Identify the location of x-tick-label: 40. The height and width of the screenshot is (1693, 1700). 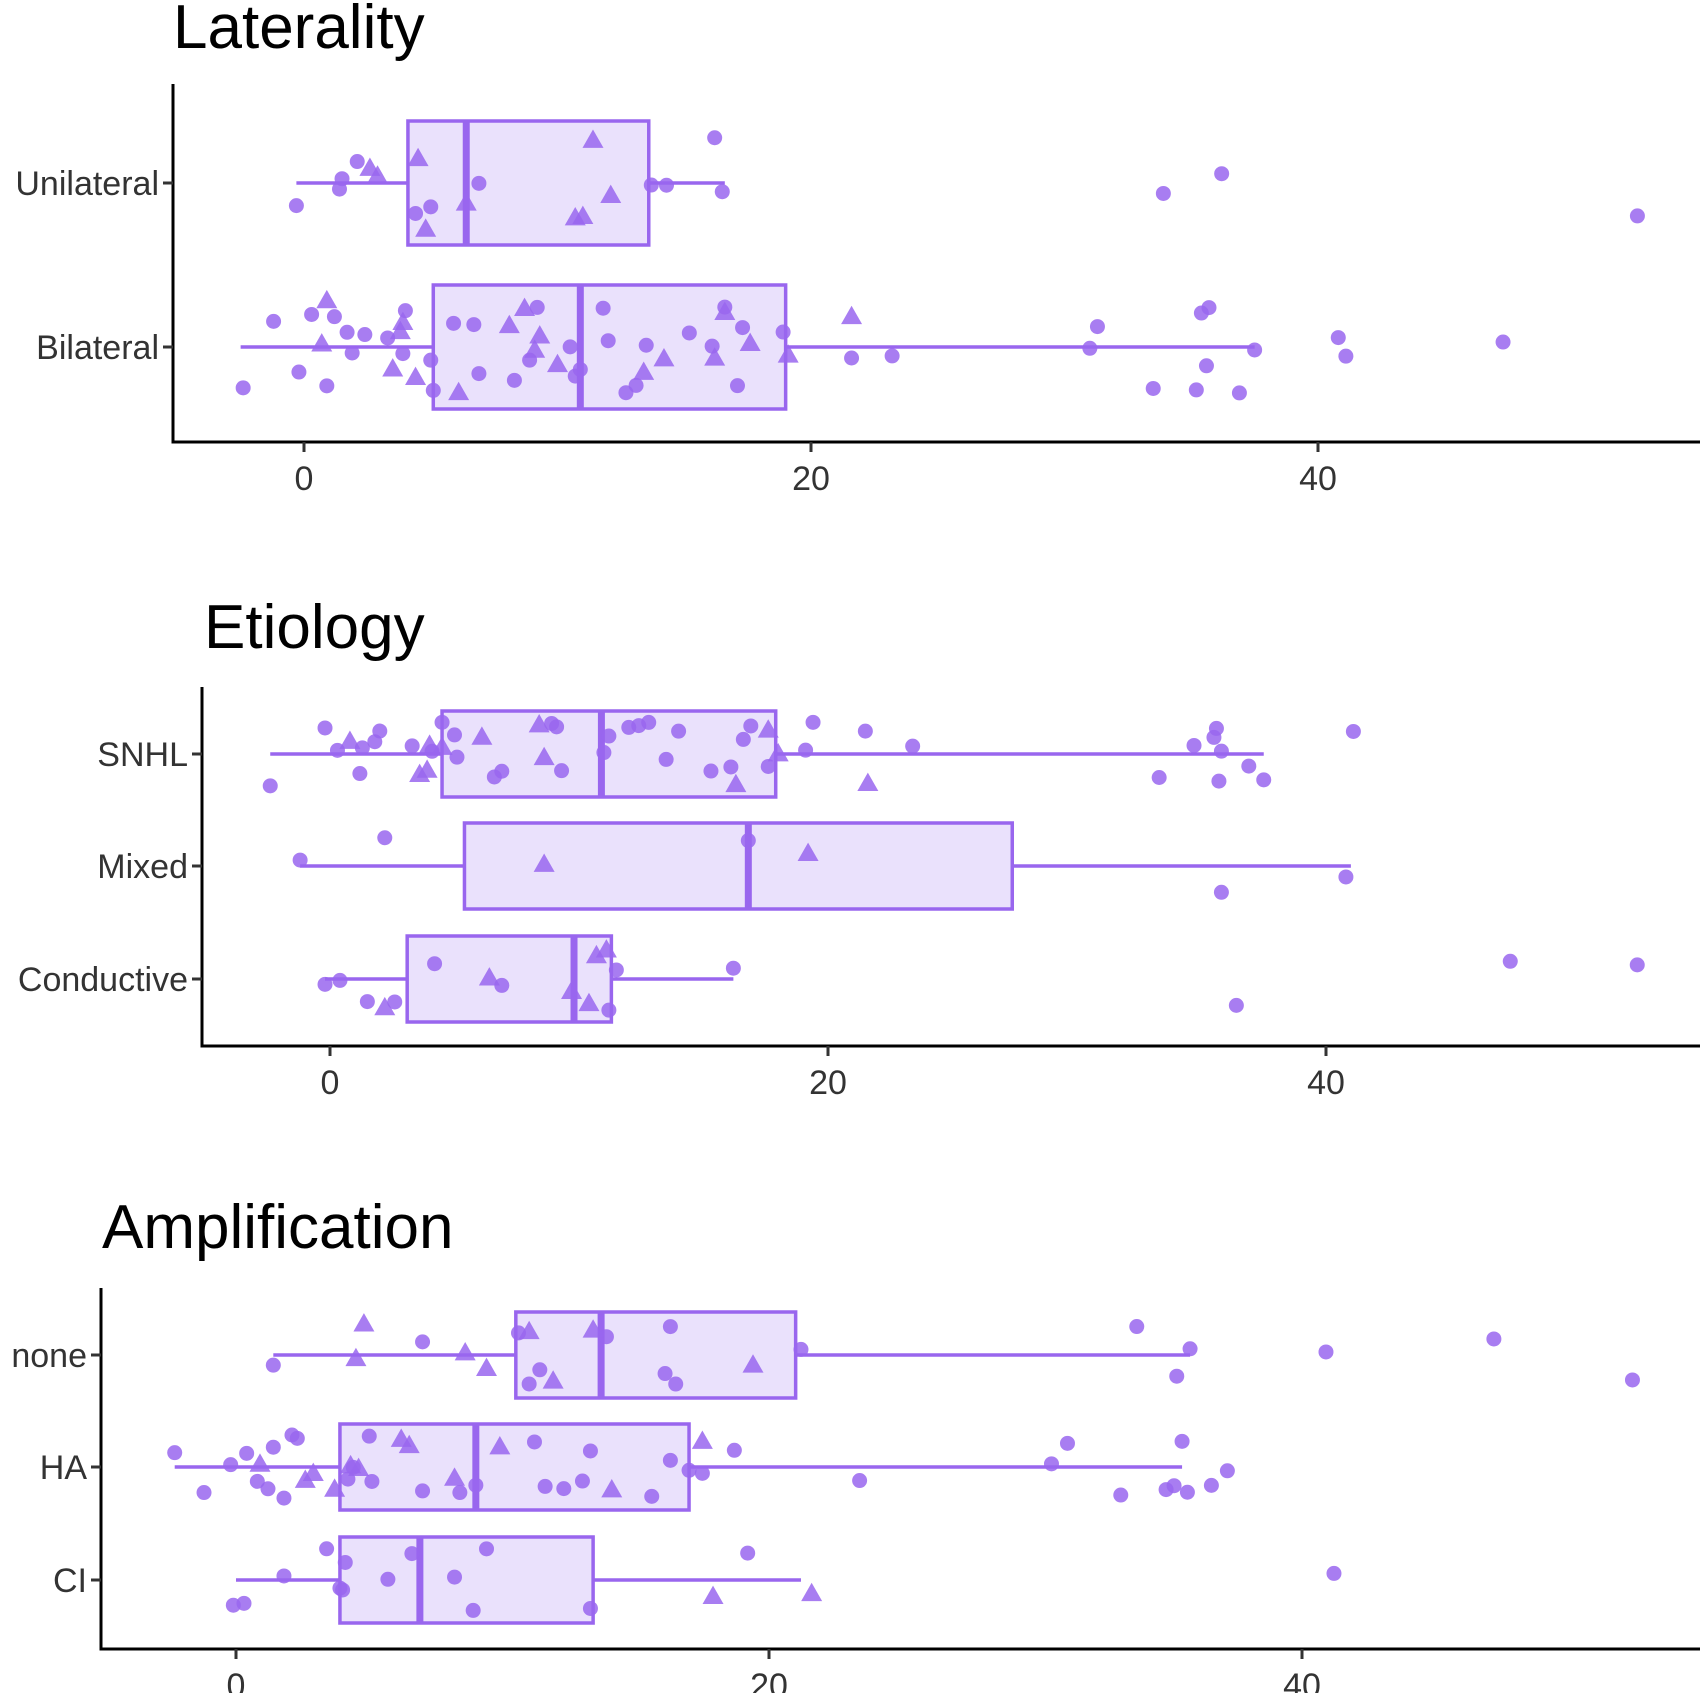
(1318, 479).